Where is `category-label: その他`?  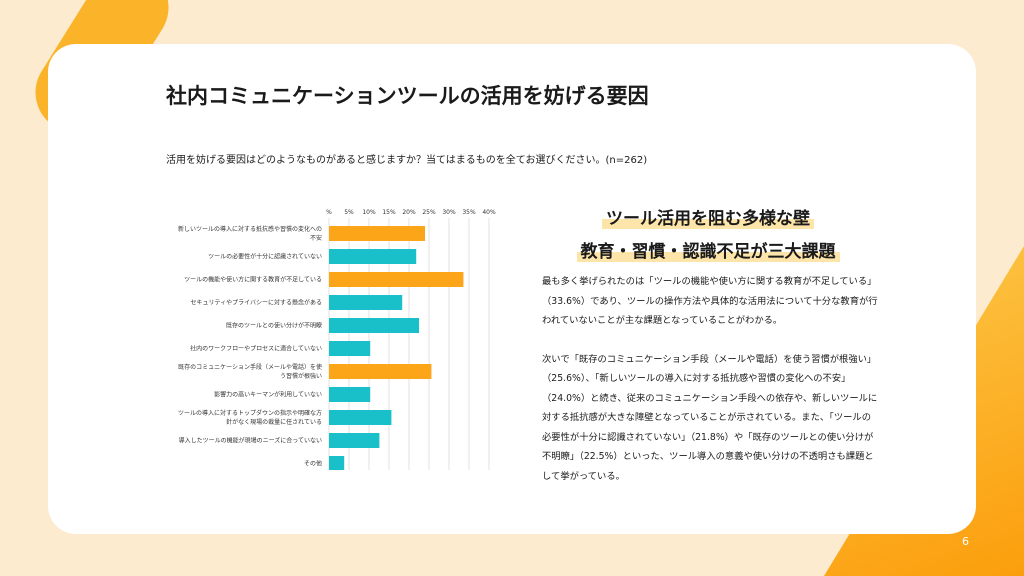
category-label: その他 is located at coordinates (313, 464).